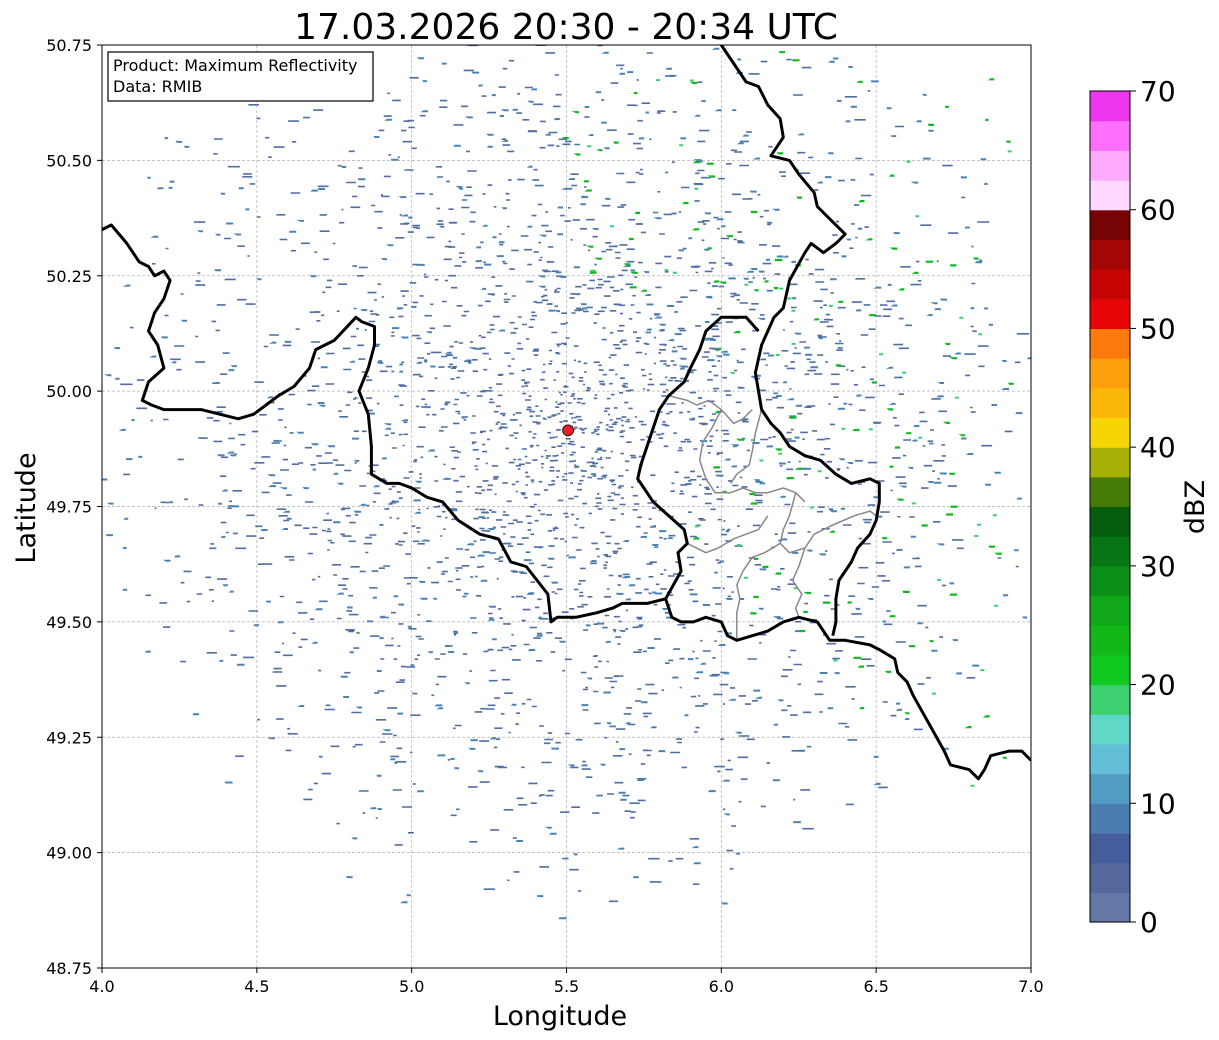 Image resolution: width=1219 pixels, height=1040 pixels. What do you see at coordinates (235, 65) in the screenshot?
I see `info-product: Product: Maximum Reflectivity` at bounding box center [235, 65].